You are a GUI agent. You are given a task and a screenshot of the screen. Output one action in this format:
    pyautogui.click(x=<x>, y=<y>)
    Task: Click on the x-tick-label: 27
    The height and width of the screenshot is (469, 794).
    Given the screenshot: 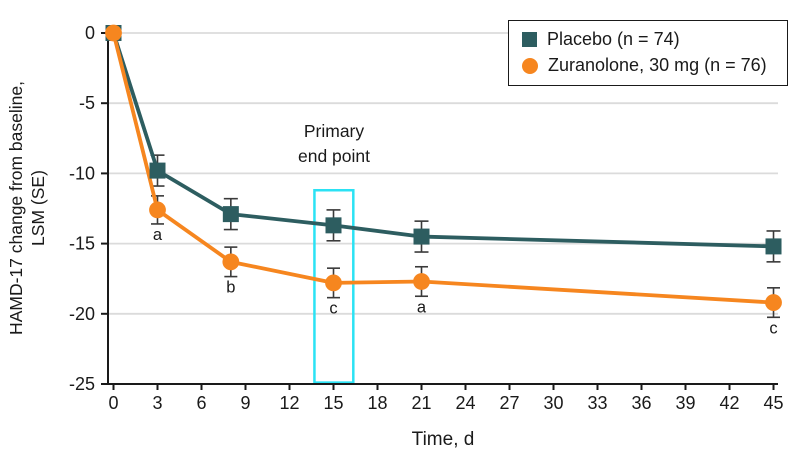 What is the action you would take?
    pyautogui.click(x=509, y=403)
    